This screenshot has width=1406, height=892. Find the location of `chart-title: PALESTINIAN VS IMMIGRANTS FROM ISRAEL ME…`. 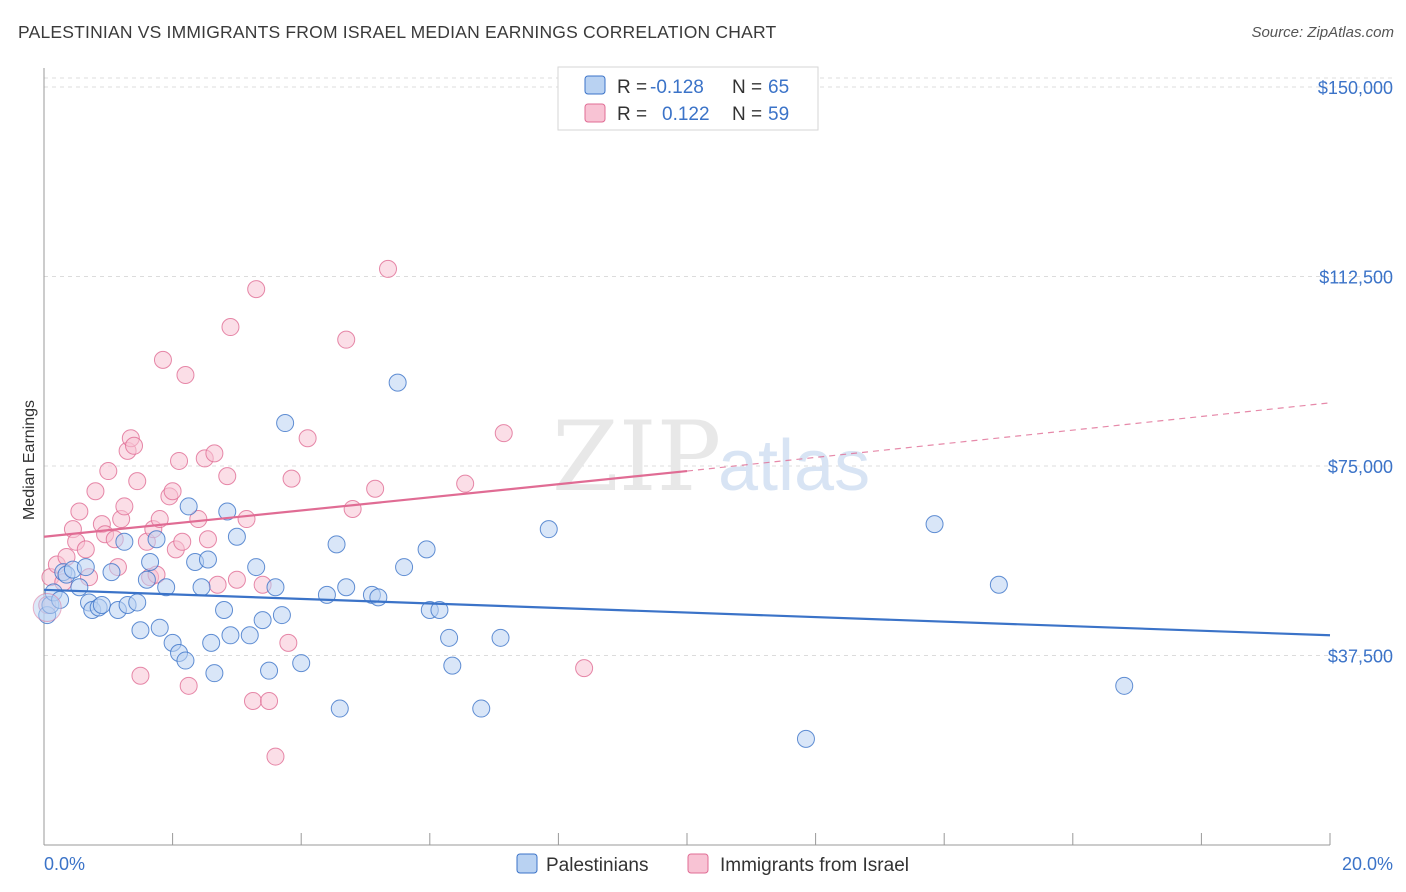

chart-title: PALESTINIAN VS IMMIGRANTS FROM ISRAEL ME… is located at coordinates (397, 32).